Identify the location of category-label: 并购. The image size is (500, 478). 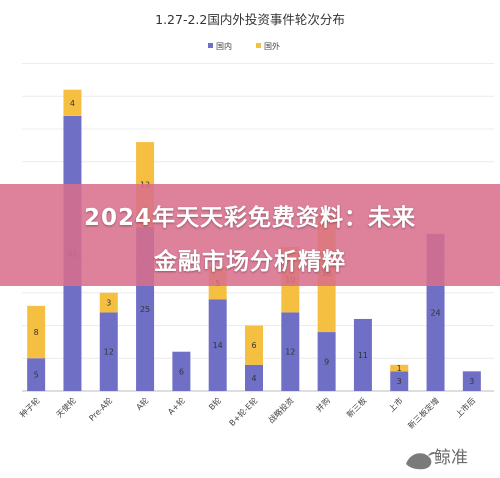
(323, 404).